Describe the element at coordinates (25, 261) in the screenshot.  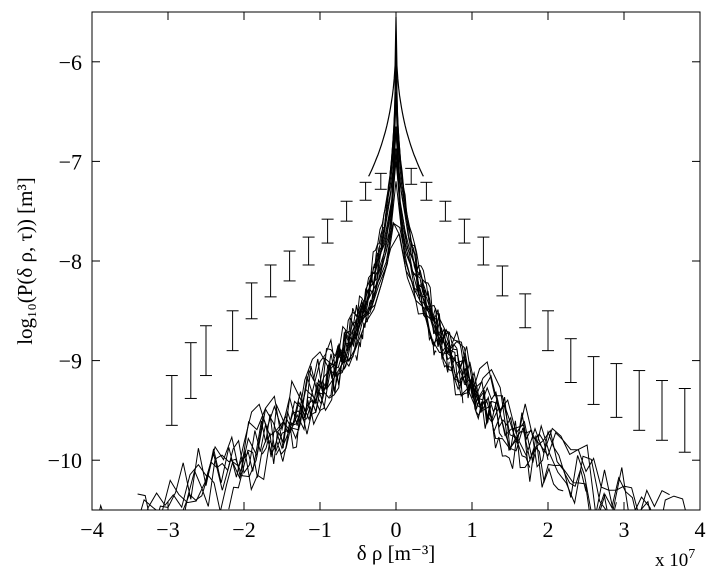
I see `y-axis-label: log₁₀(P(δ ρ, τ)) [m³]` at that location.